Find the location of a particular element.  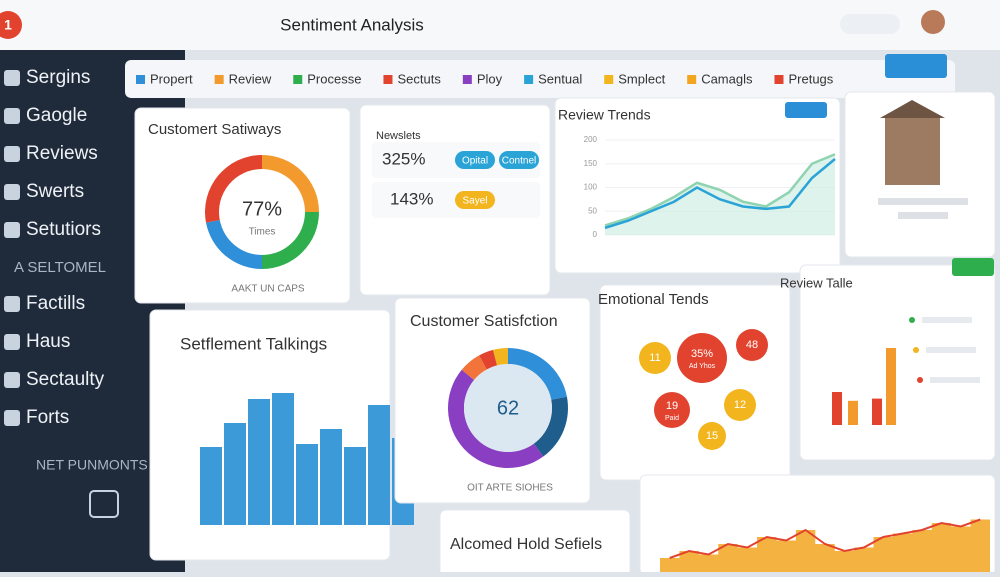

pill-label: Sayel is located at coordinates (474, 201).